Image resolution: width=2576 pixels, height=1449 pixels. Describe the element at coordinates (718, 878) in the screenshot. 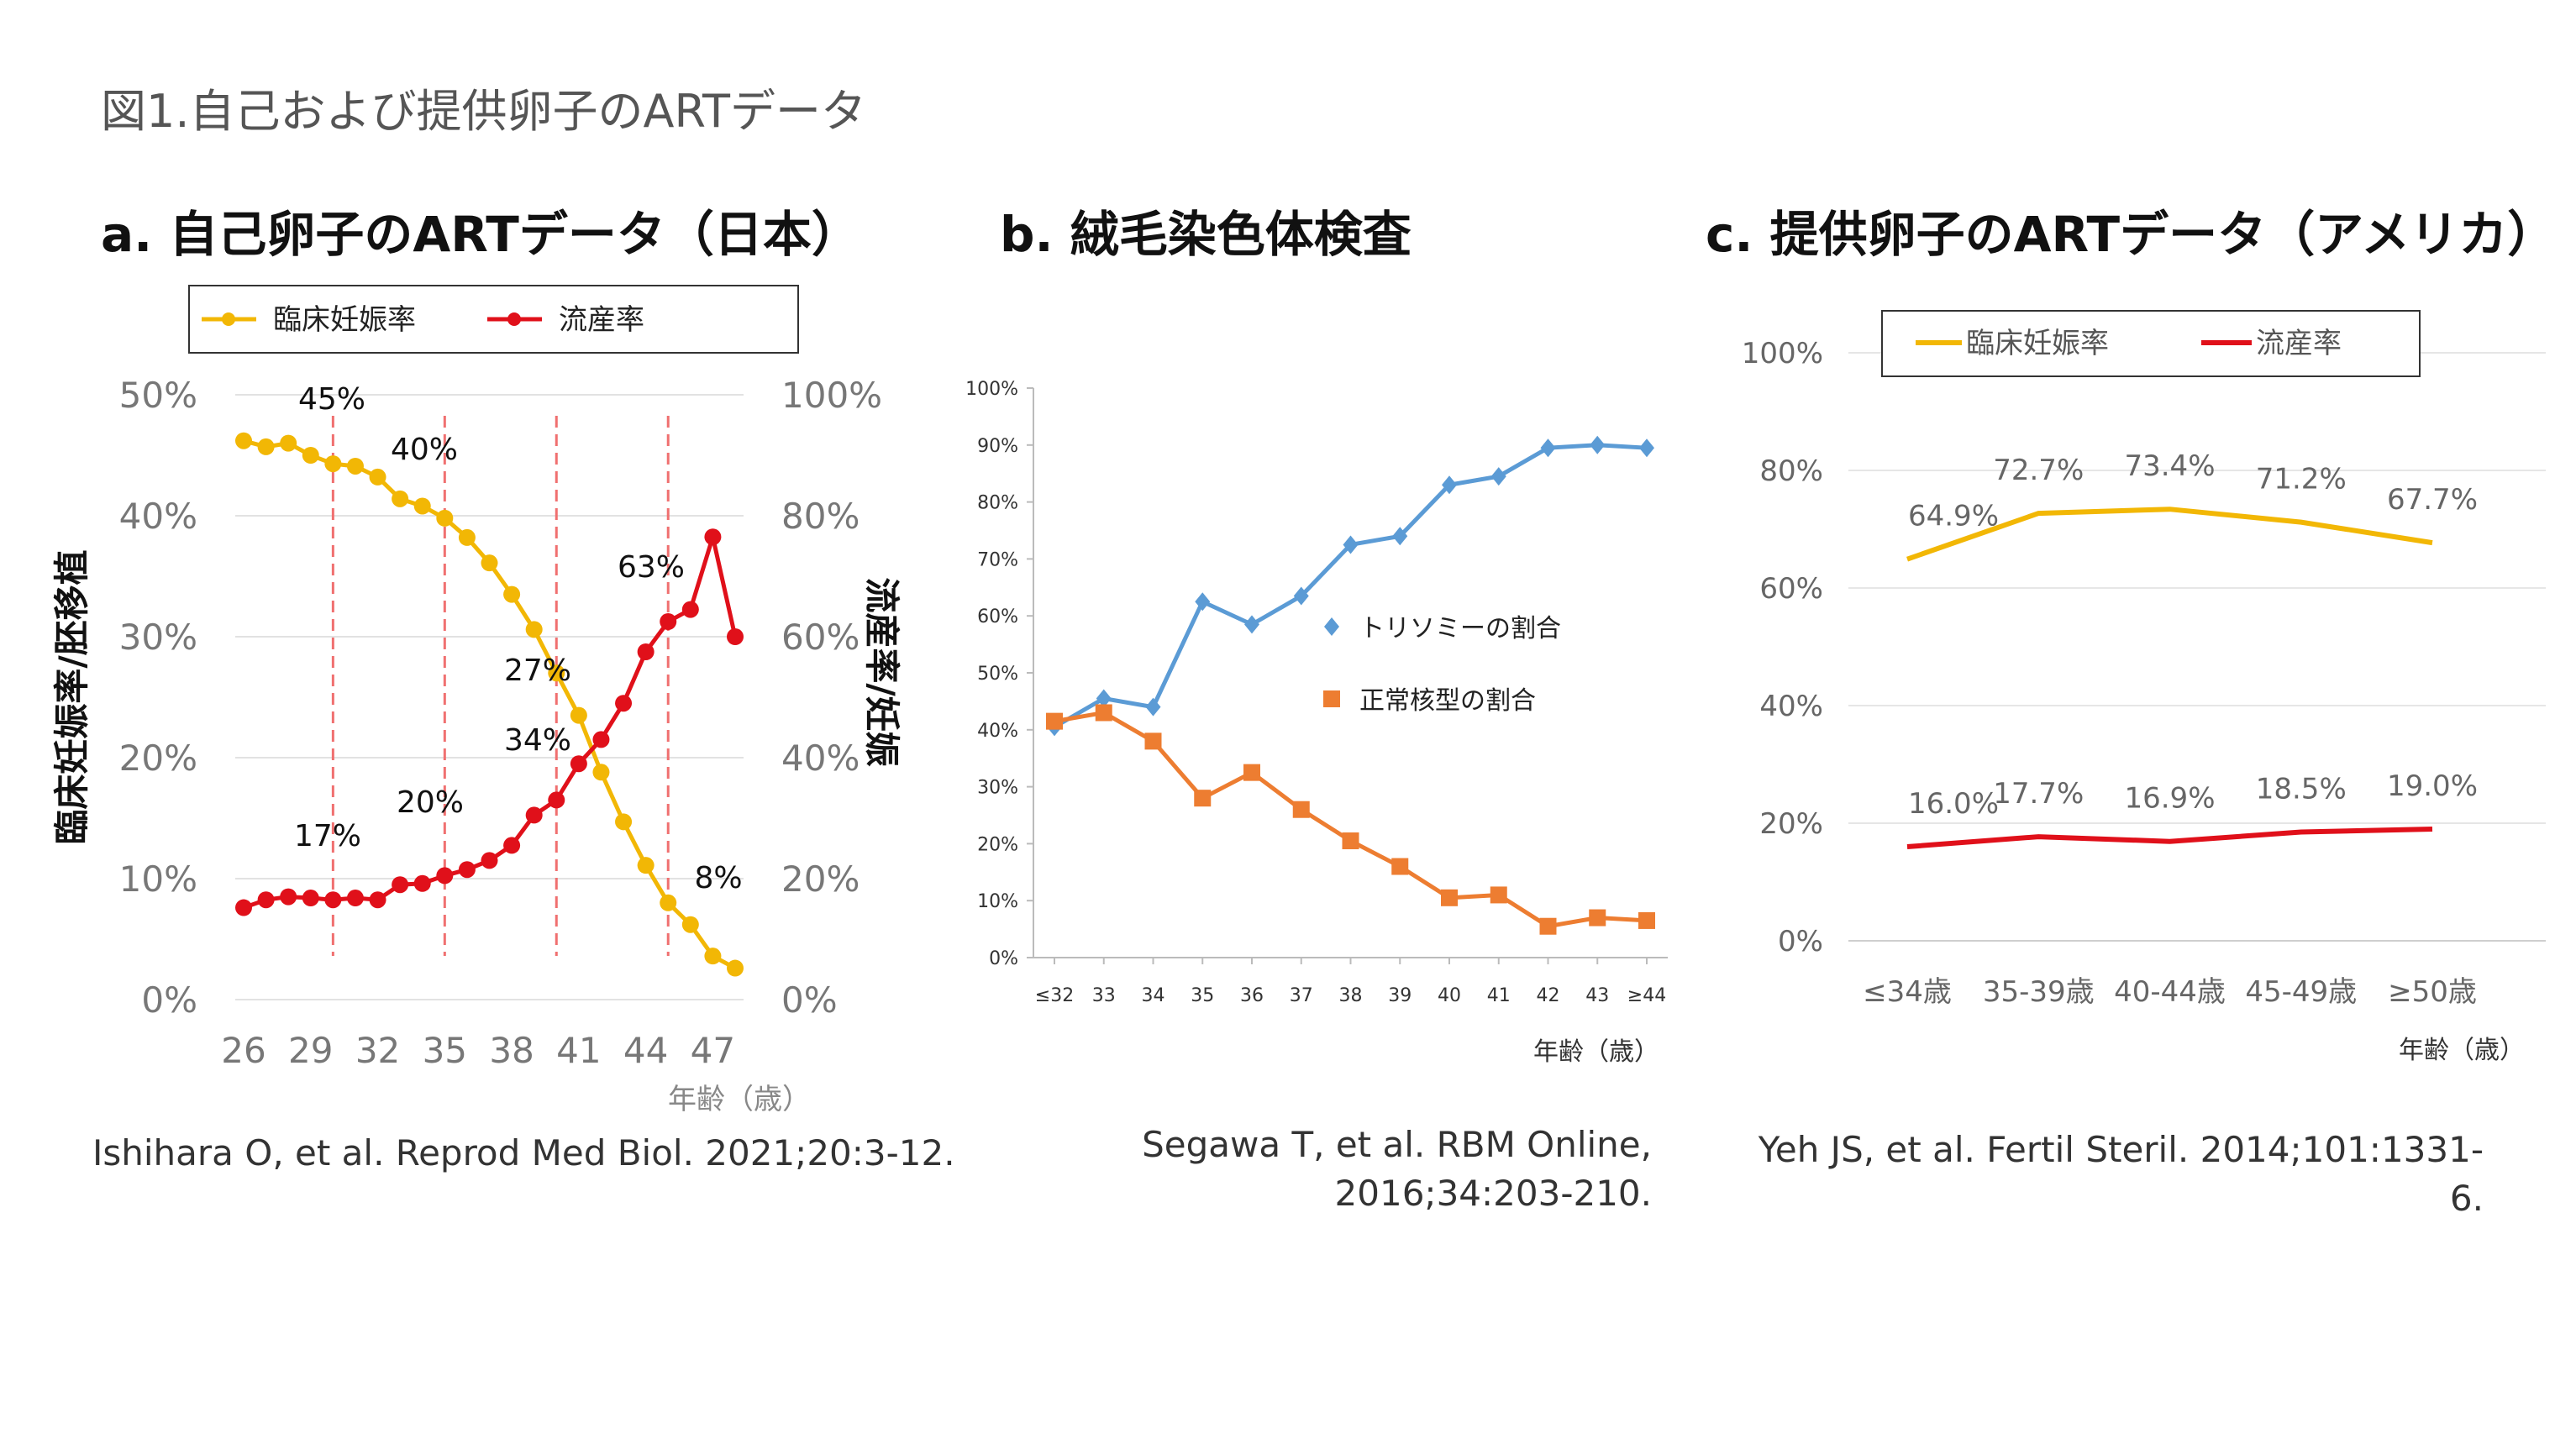

I see `annotation-label: 8%` at that location.